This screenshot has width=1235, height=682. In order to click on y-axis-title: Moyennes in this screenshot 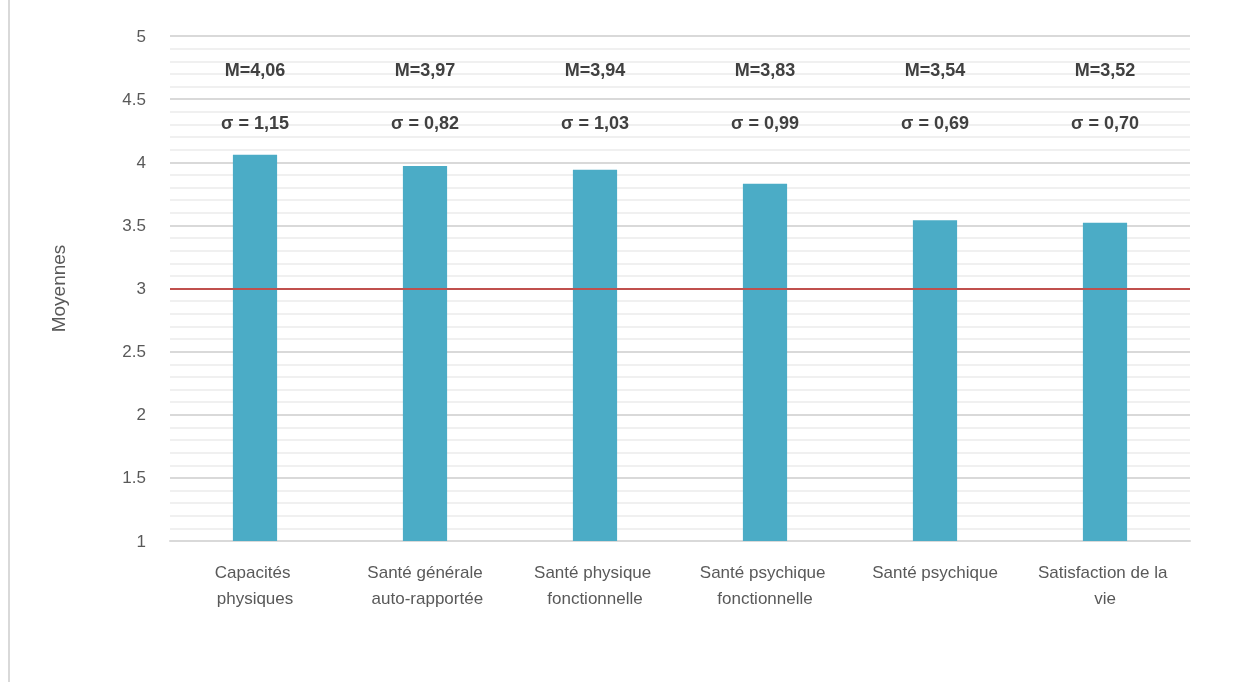, I will do `click(58, 288)`.